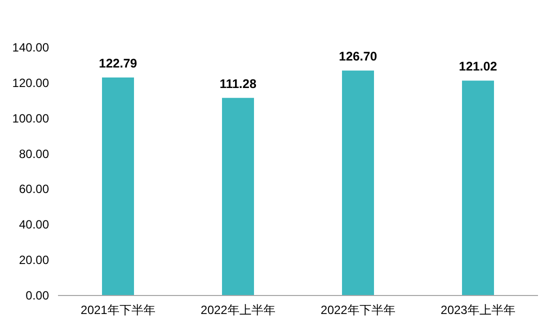 The image size is (554, 328). Describe the element at coordinates (31, 47) in the screenshot. I see `y-tick-label: 140.00` at that location.